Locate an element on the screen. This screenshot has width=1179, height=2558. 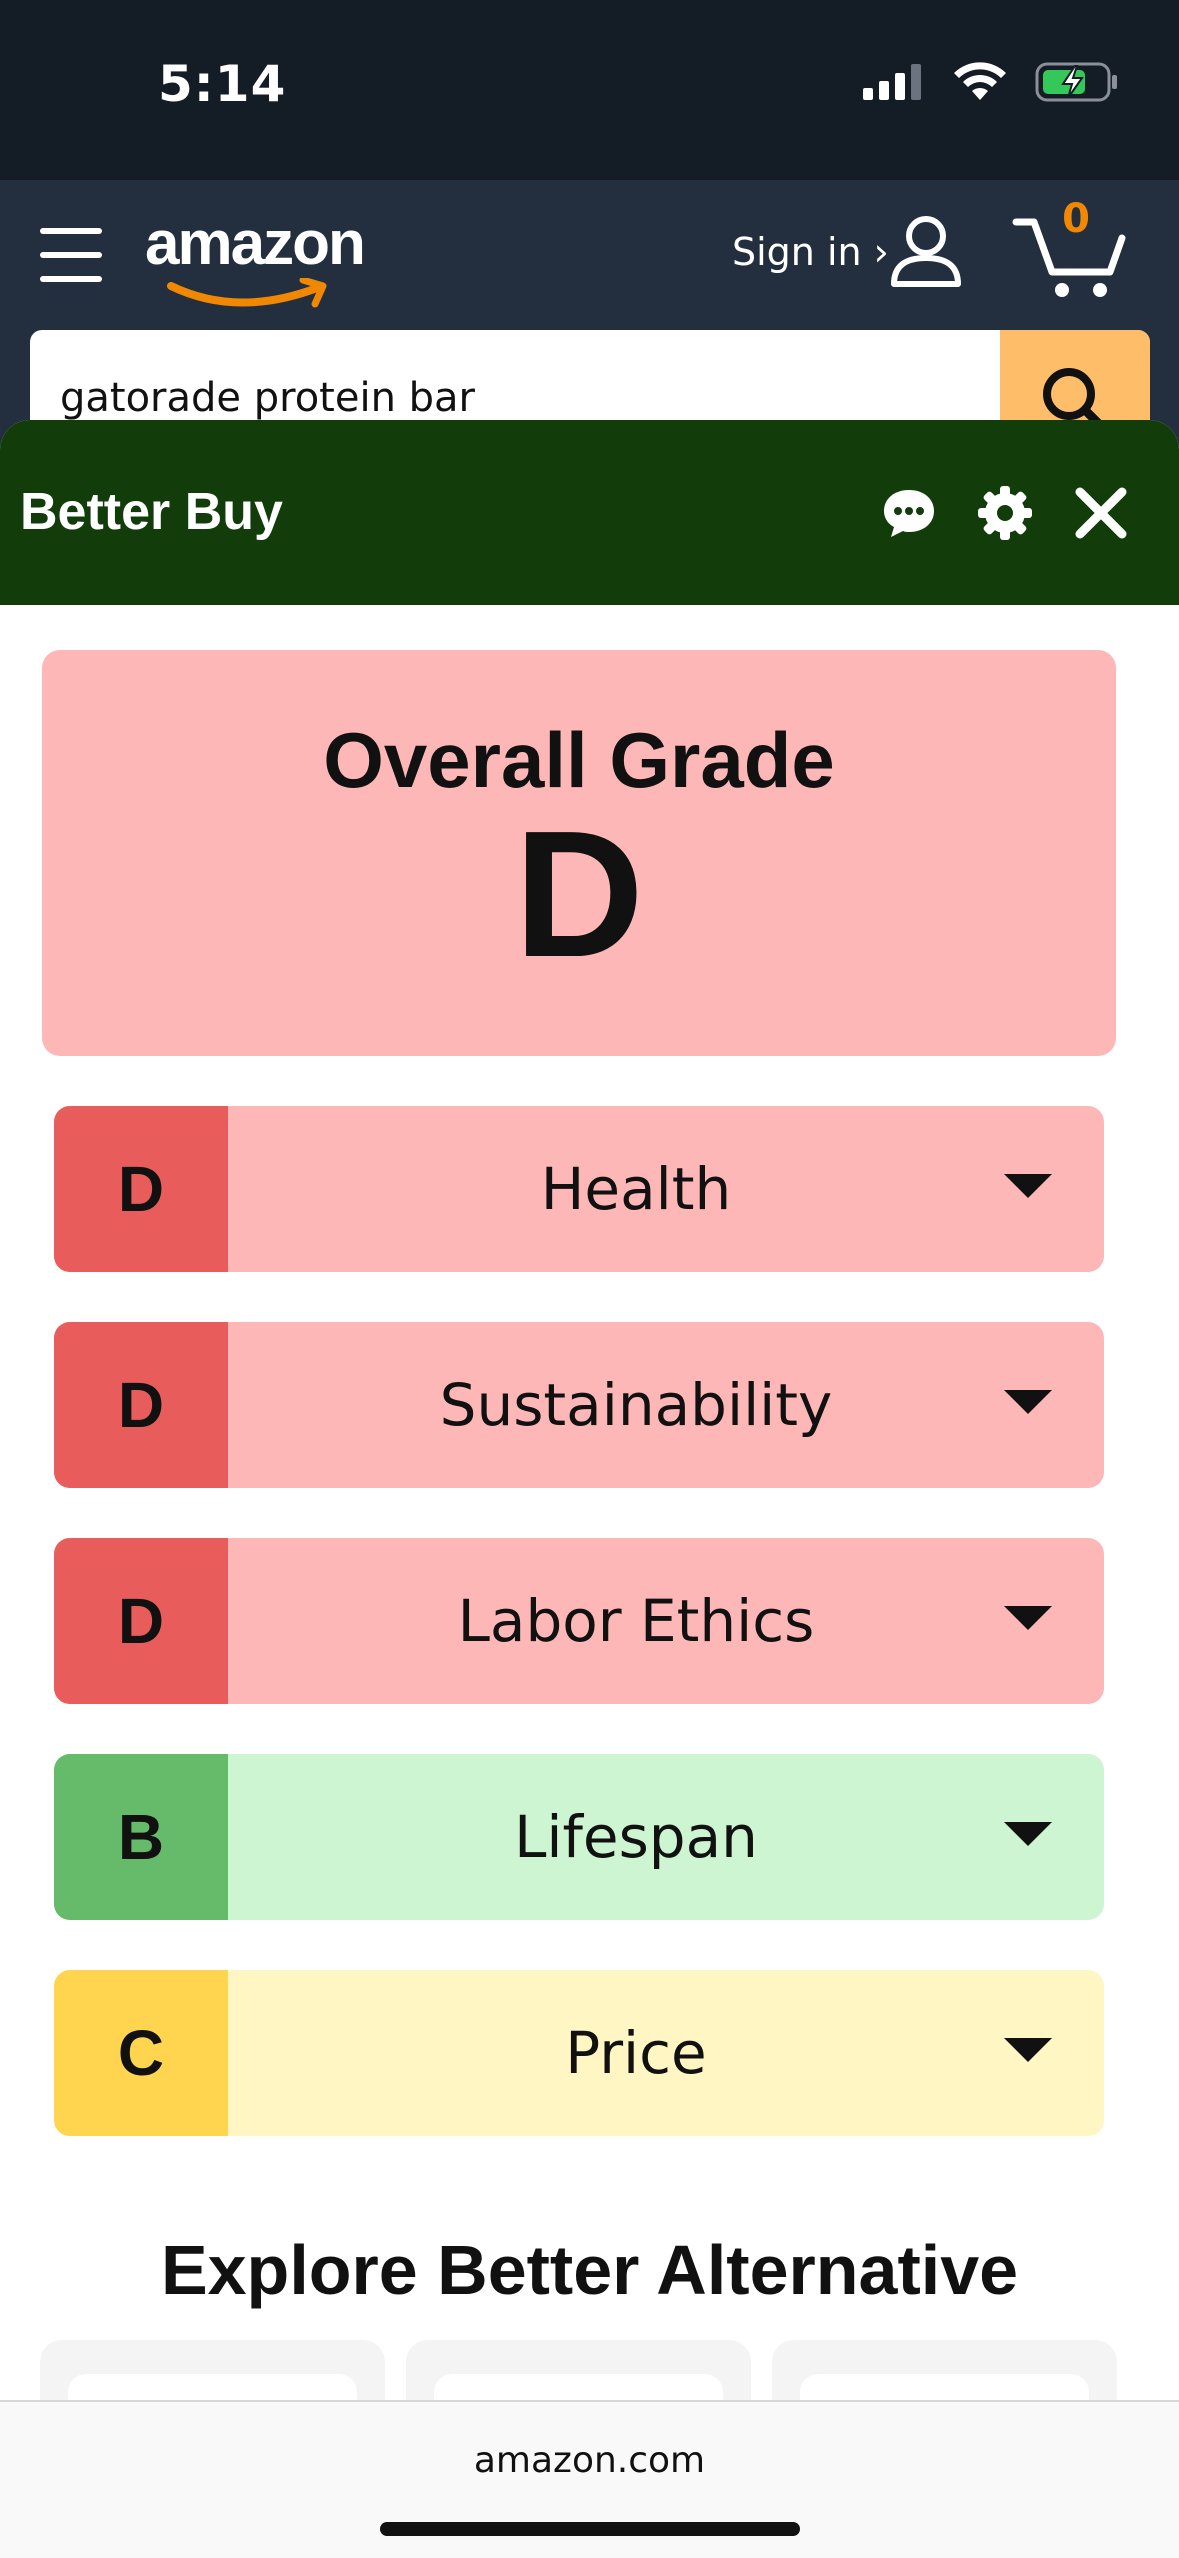
overall-grade-card: Overall Grade D is located at coordinates (579, 853).